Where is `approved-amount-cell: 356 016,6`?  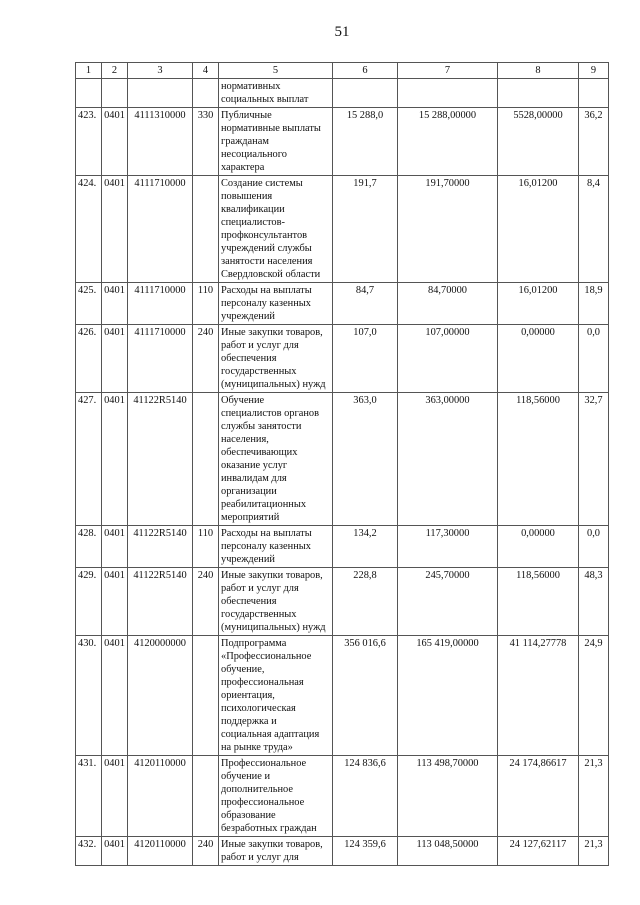
approved-amount-cell: 356 016,6 is located at coordinates (365, 695).